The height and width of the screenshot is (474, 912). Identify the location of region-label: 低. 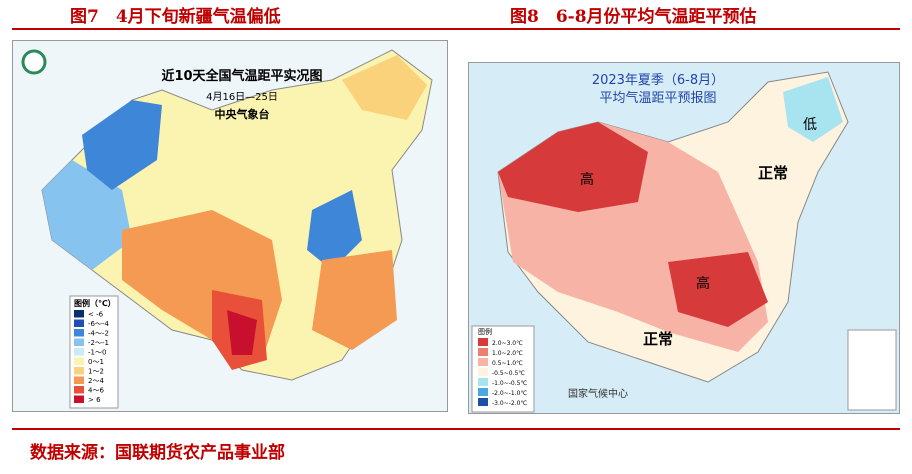
(810, 125).